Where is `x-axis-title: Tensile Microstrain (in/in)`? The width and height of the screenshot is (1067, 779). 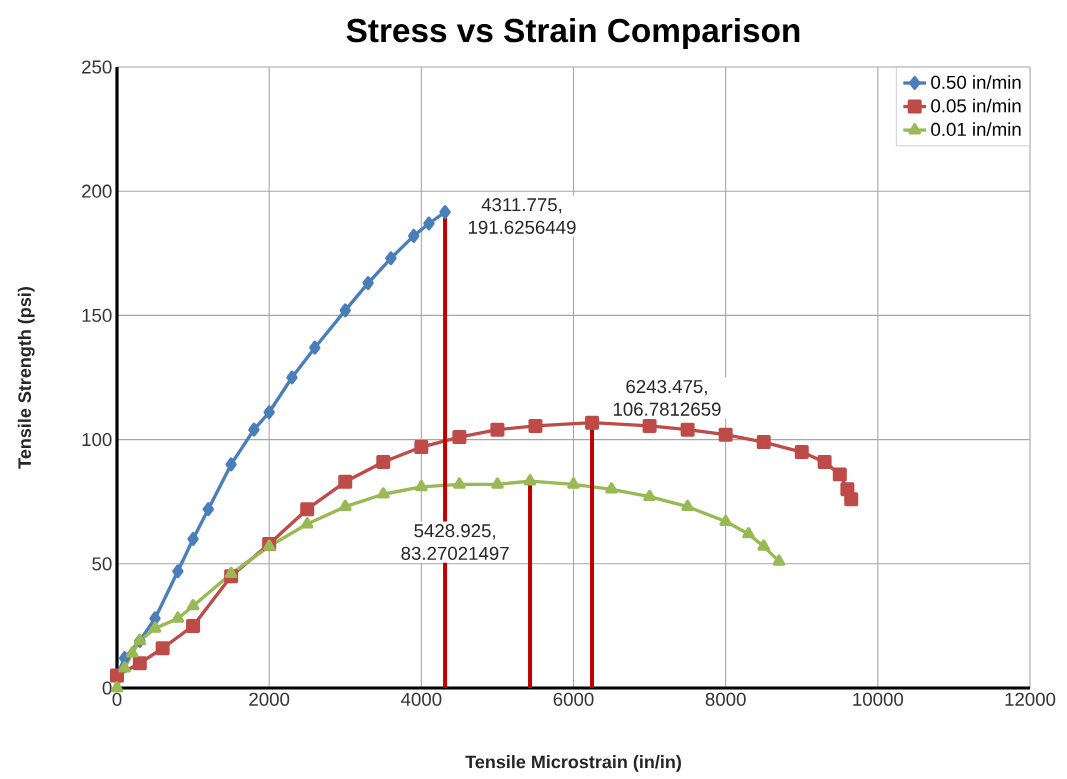
x-axis-title: Tensile Microstrain (in/in) is located at coordinates (573, 763).